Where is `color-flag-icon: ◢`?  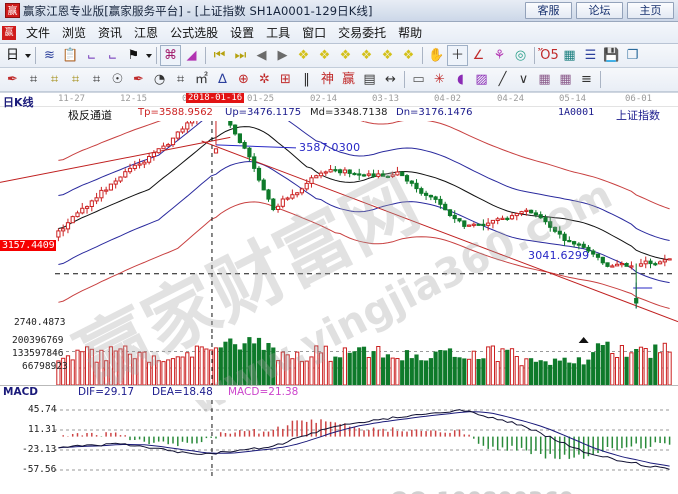
color-flag-icon: ◢ is located at coordinates (191, 55).